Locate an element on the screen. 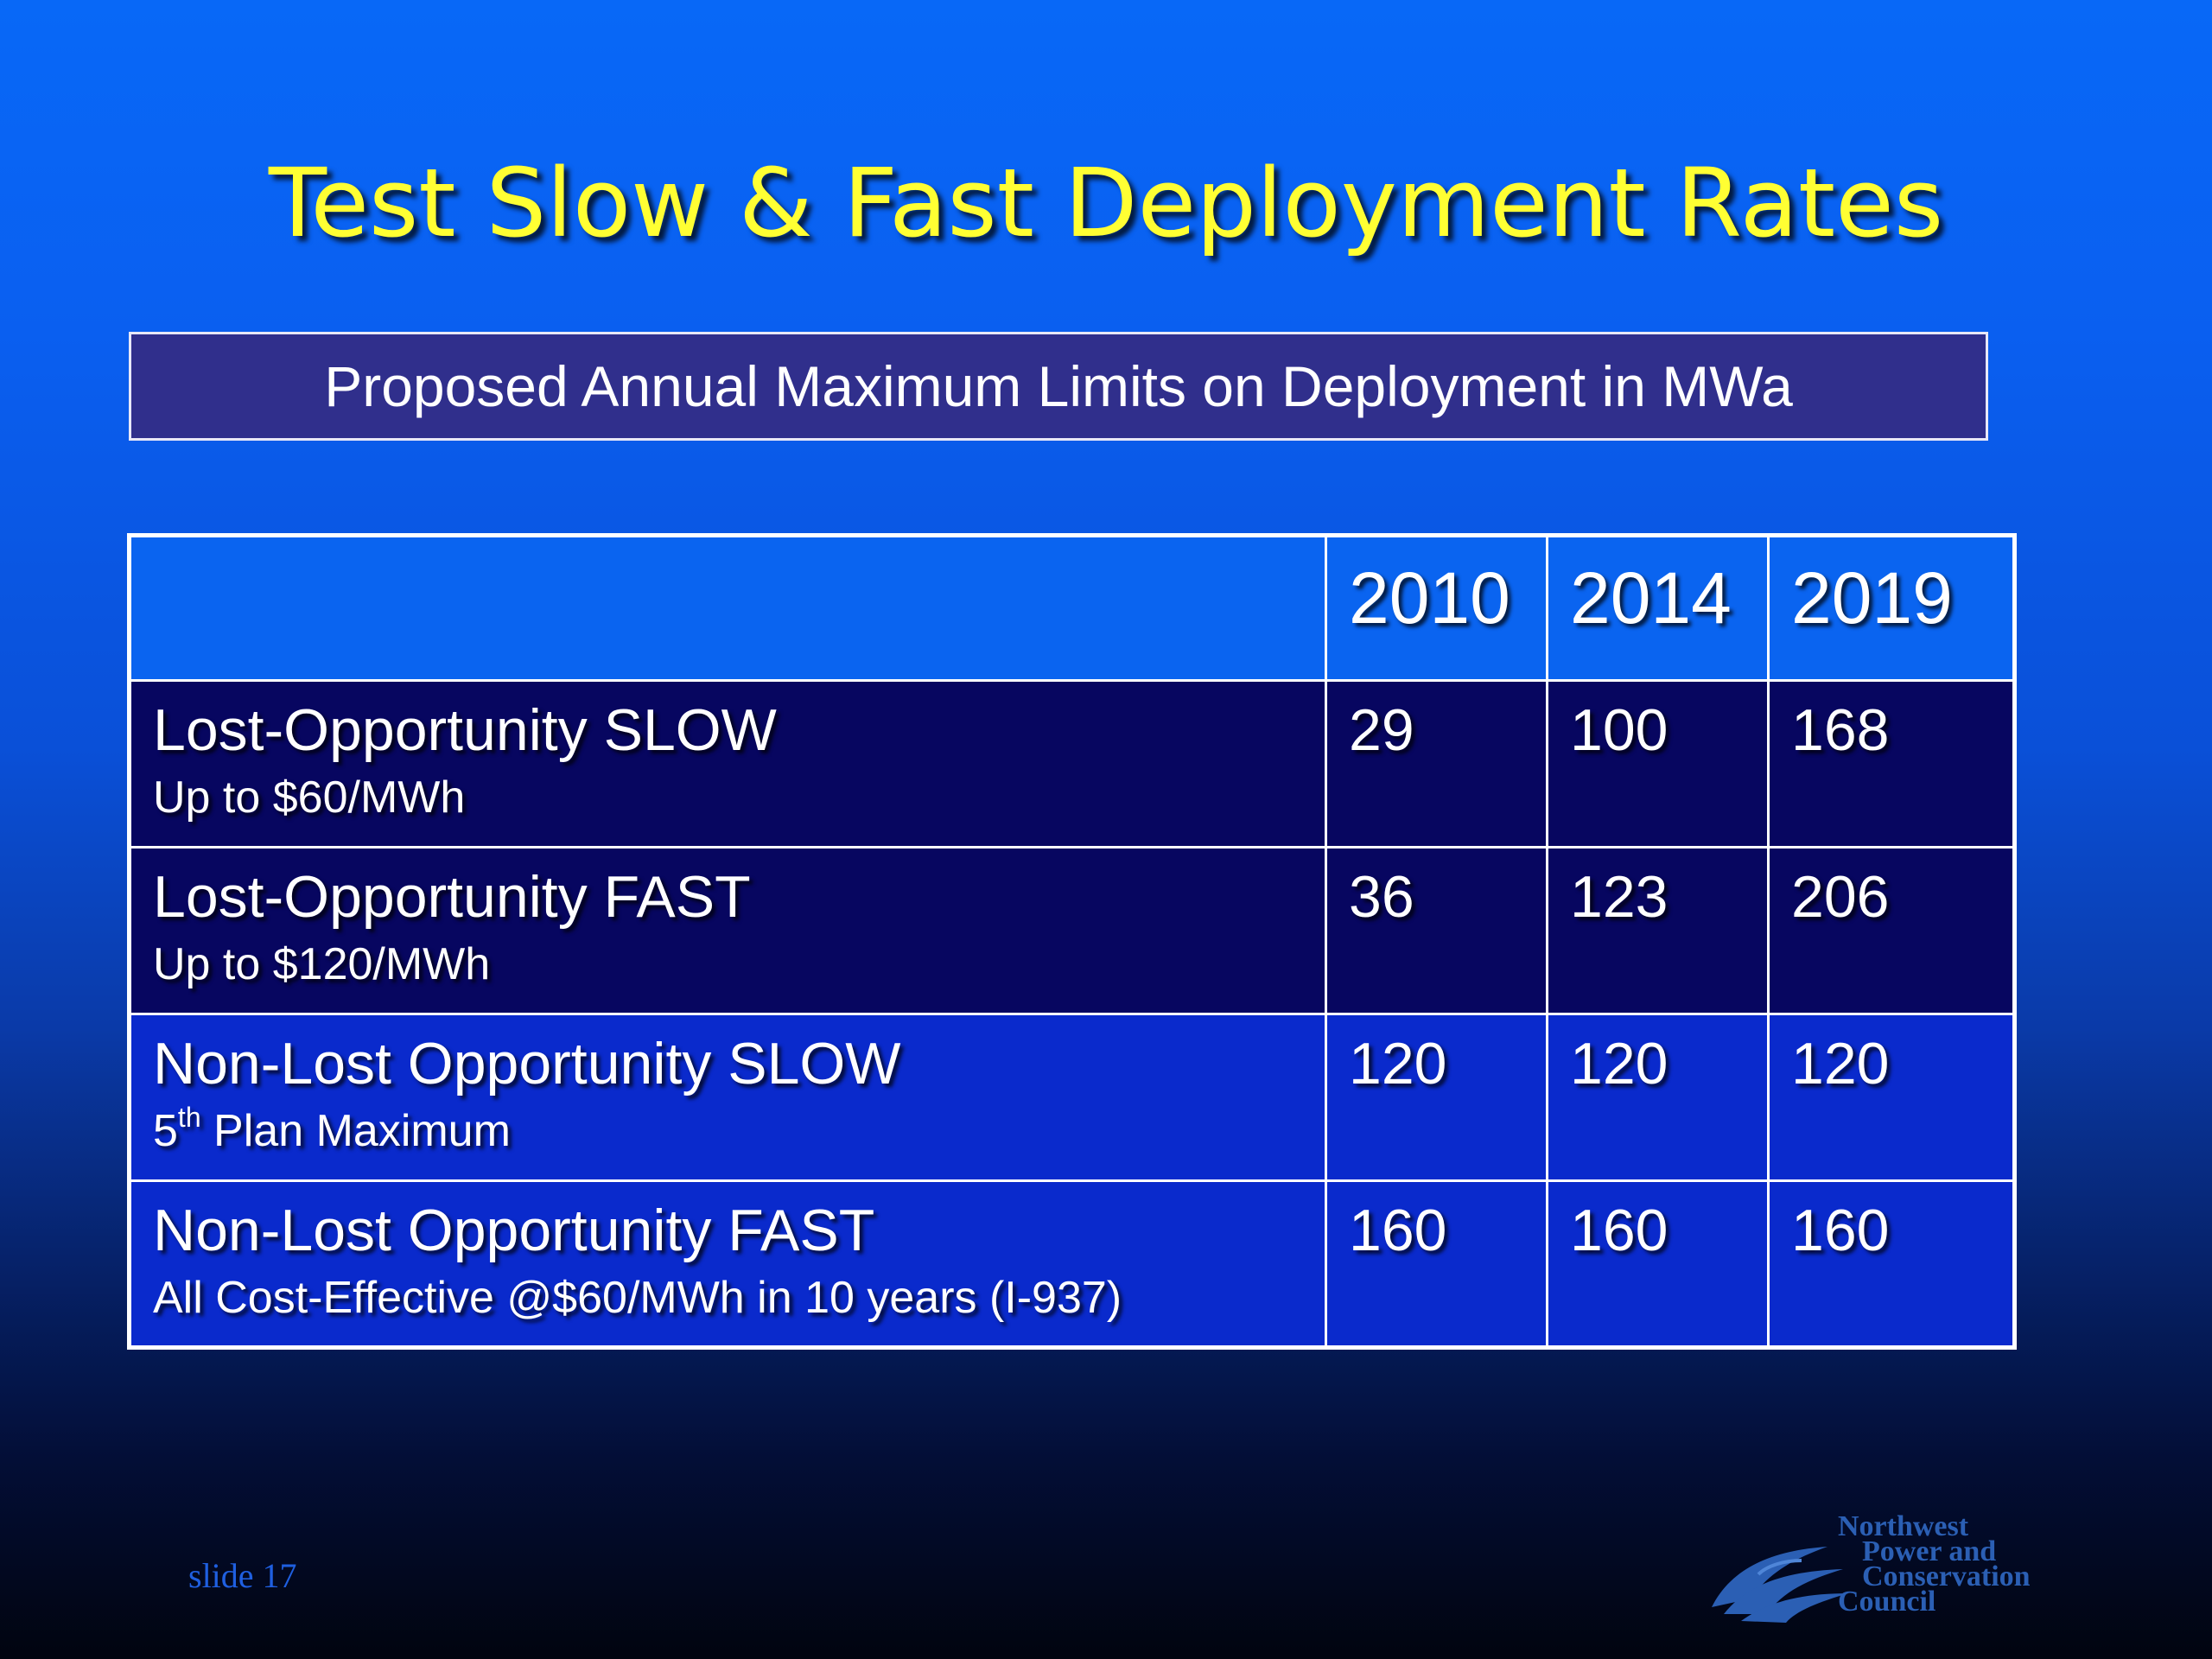 This screenshot has width=2212, height=1659. logo-text: Northwest Power and Conservation Council is located at coordinates (1935, 1564).